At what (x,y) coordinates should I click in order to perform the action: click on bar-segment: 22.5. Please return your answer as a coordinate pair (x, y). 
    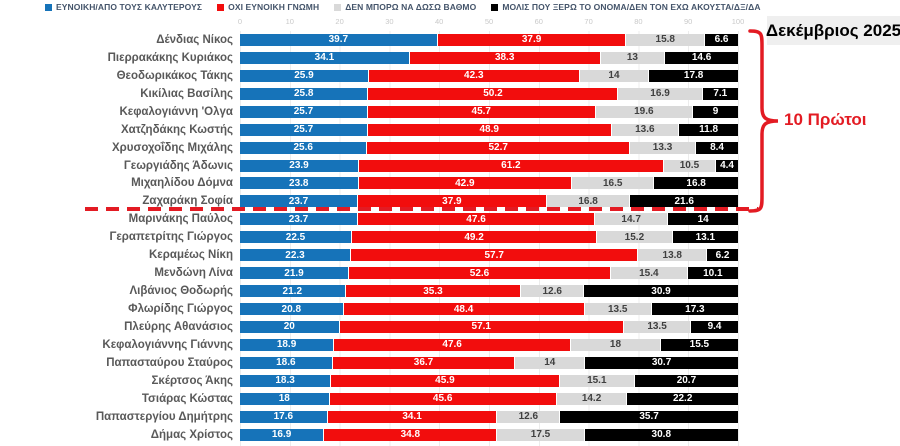
    Looking at the image, I should click on (296, 237).